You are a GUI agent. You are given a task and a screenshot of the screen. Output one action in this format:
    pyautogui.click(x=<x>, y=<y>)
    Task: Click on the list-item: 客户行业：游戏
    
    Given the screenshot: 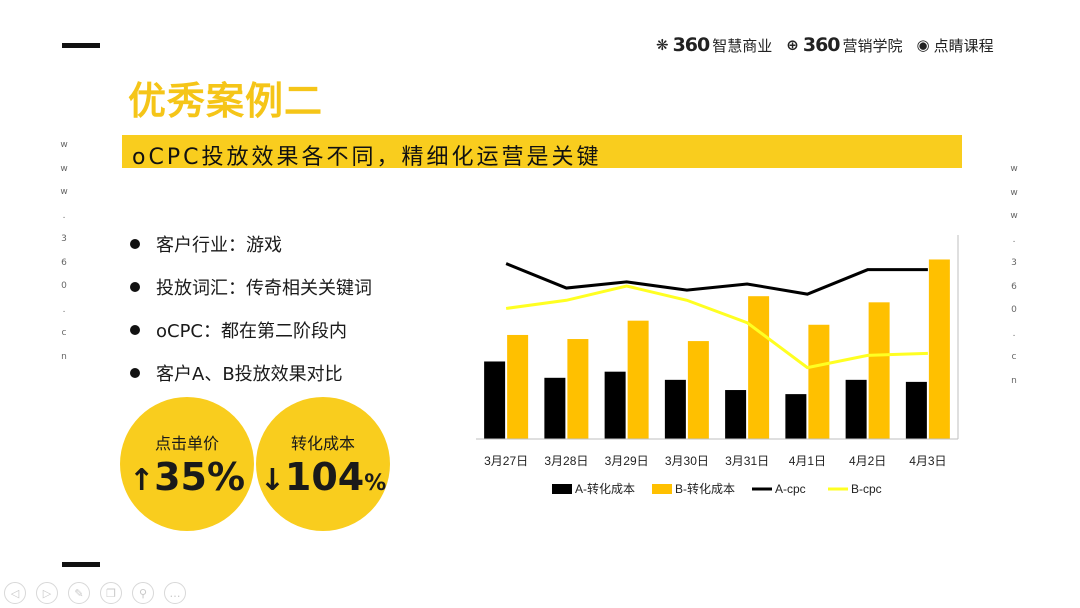 What is the action you would take?
    pyautogui.click(x=251, y=243)
    